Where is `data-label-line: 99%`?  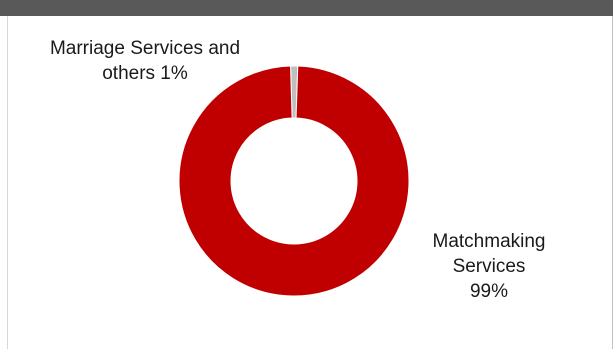
data-label-line: 99% is located at coordinates (489, 291).